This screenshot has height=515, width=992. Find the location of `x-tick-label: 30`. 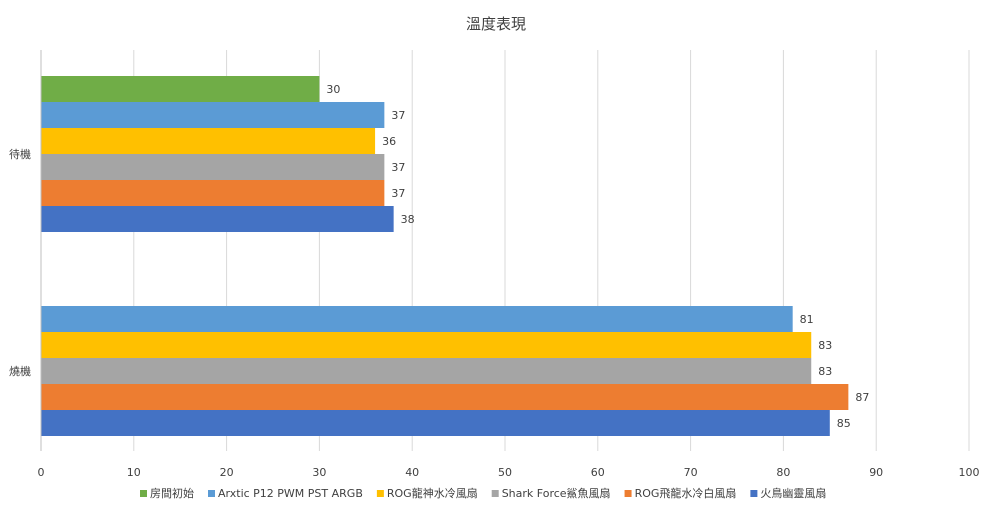

x-tick-label: 30 is located at coordinates (319, 472).